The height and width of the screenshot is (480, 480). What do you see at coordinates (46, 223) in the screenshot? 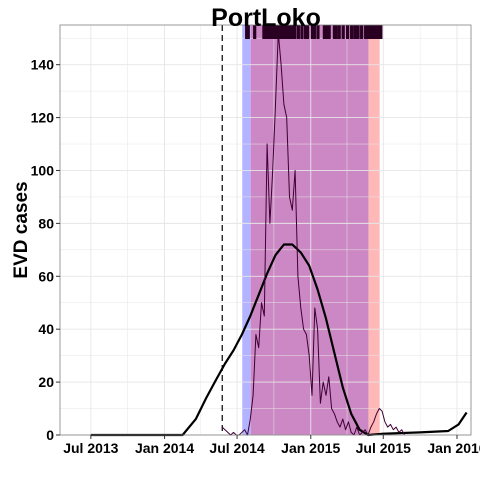
I see `y-tick-label: 80` at bounding box center [46, 223].